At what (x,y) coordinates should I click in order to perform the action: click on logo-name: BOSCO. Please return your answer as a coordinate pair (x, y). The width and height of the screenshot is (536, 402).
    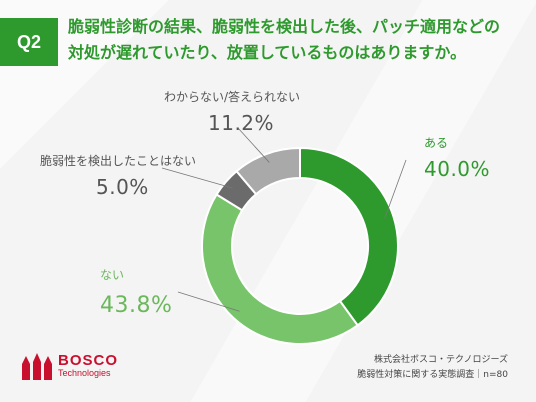
    Looking at the image, I should click on (88, 360).